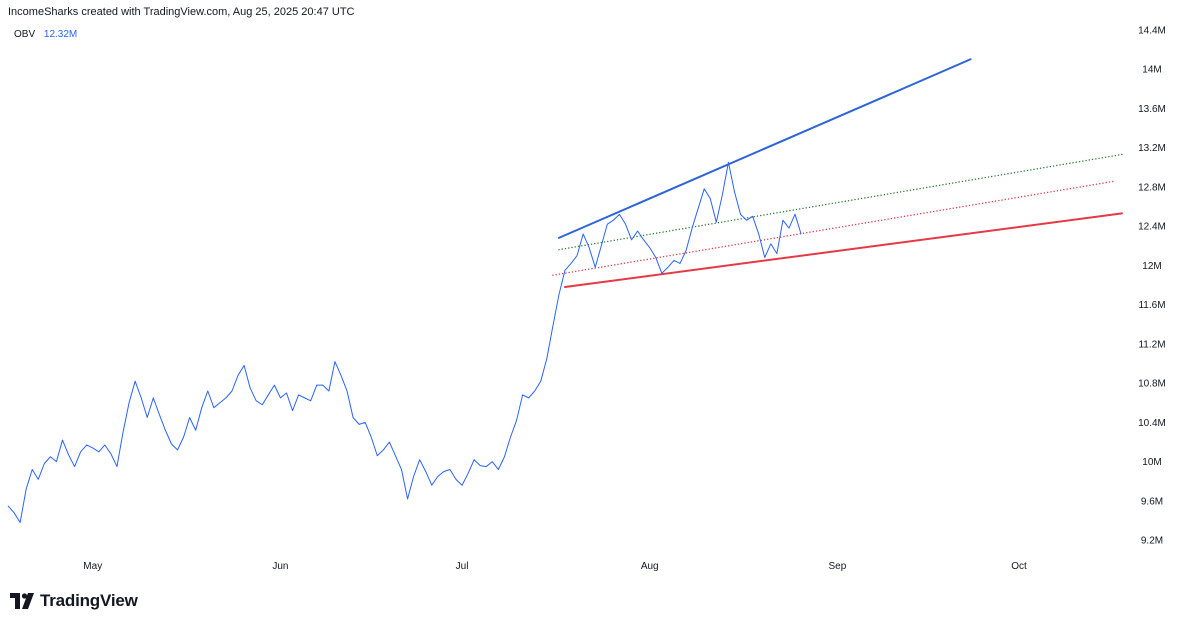 This screenshot has height=627, width=1199. Describe the element at coordinates (1151, 70) in the screenshot. I see `y-tick-label: 14M` at that location.